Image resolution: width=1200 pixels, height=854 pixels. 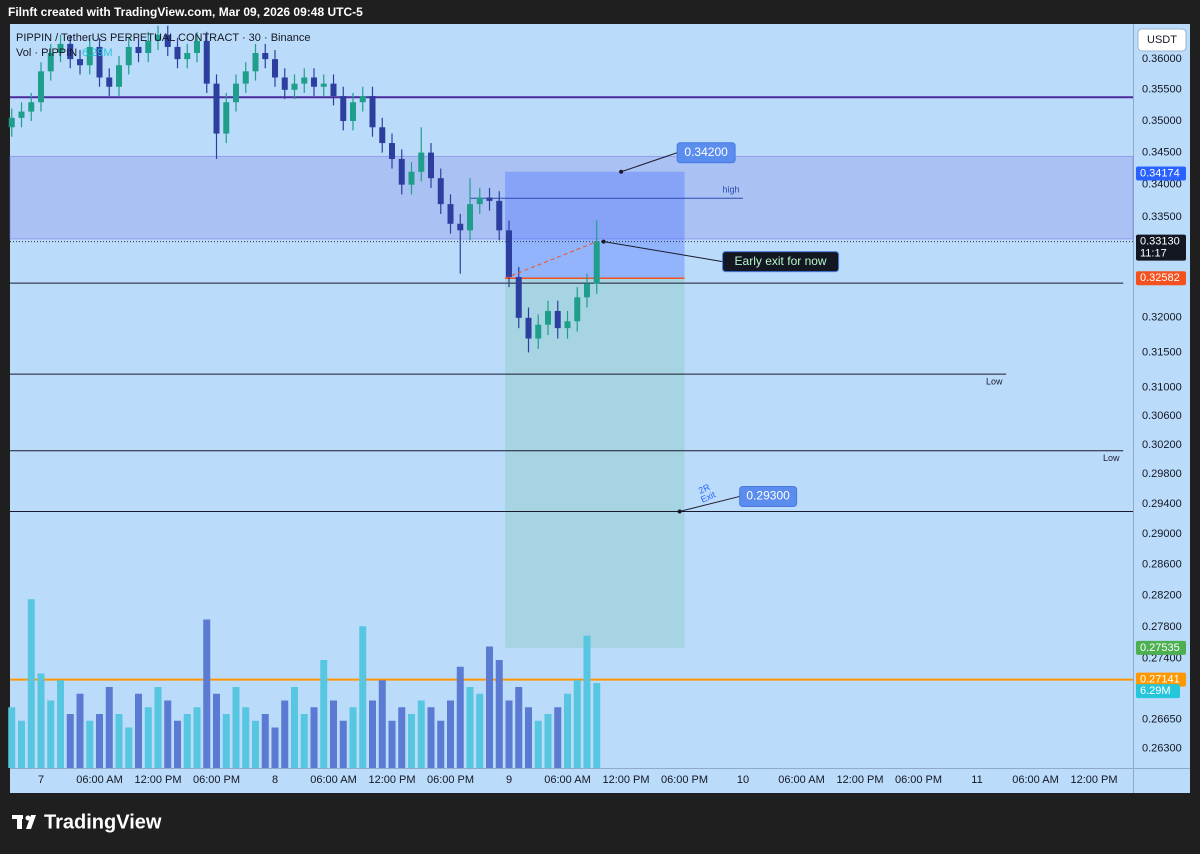 What do you see at coordinates (1162, 387) in the screenshot?
I see `y-tick-label: 0.31000` at bounding box center [1162, 387].